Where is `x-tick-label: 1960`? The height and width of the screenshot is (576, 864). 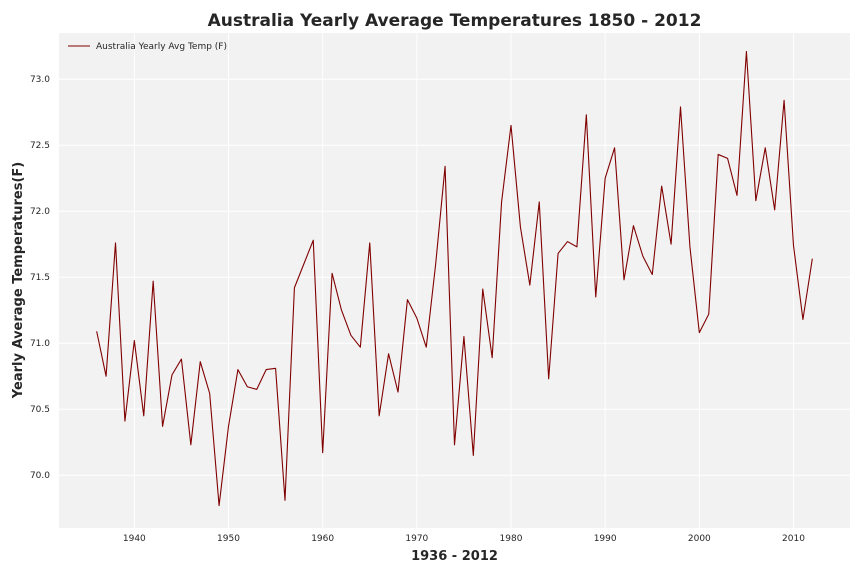 x-tick-label: 1960 is located at coordinates (322, 539).